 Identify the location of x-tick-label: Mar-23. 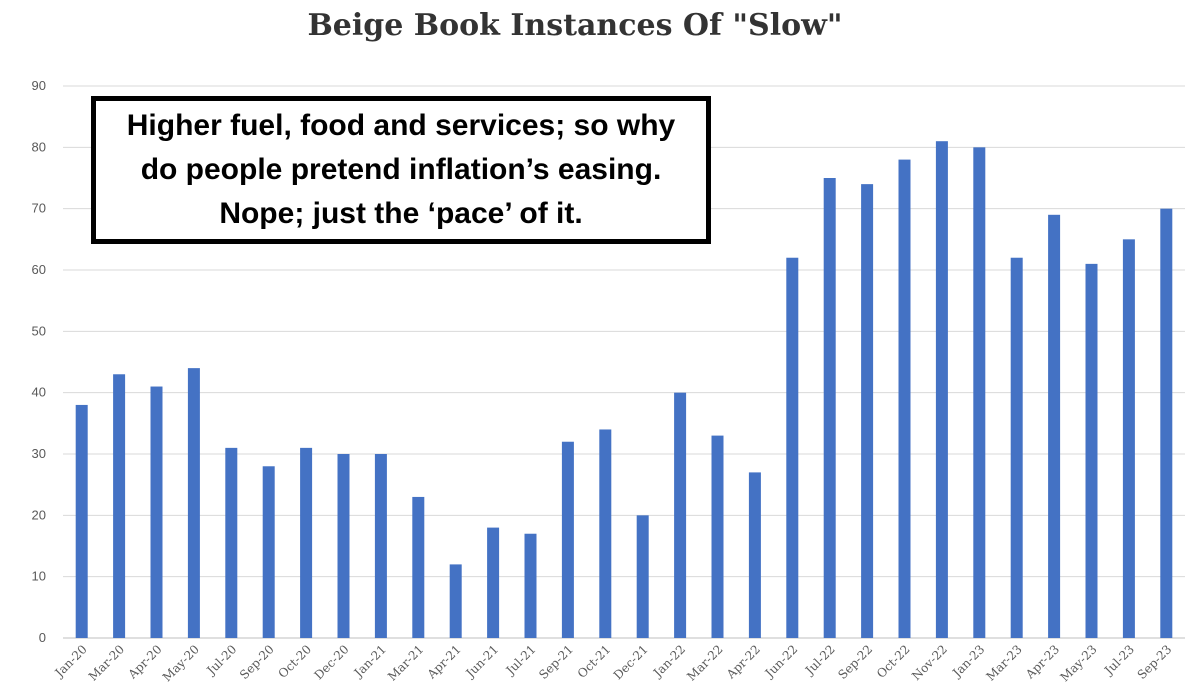
(1003, 662).